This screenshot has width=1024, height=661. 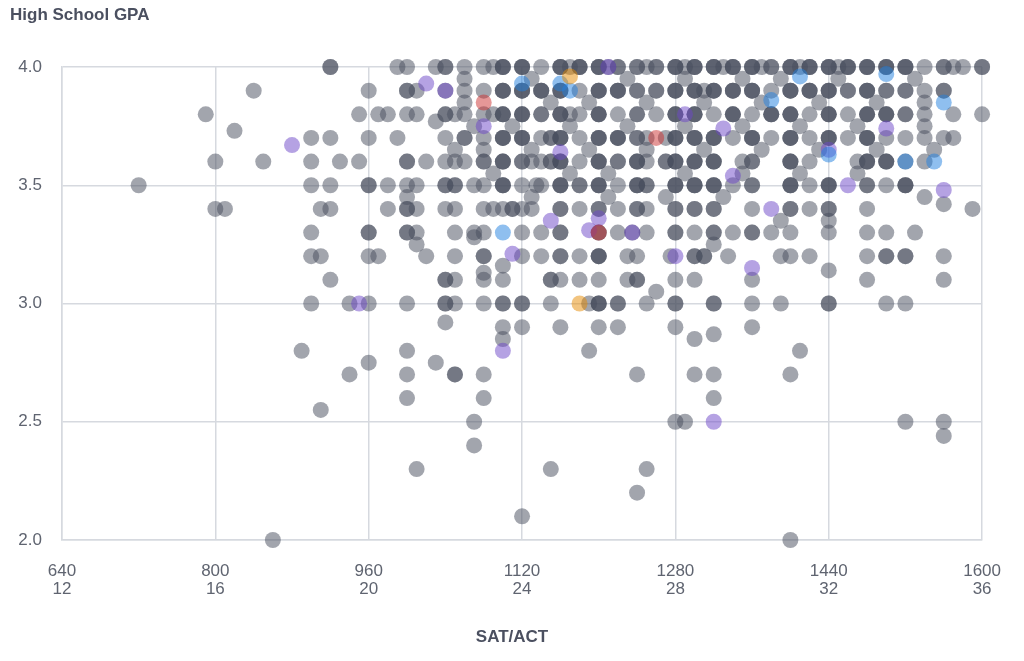 I want to click on x2-tick-label: 32, so click(x=829, y=589).